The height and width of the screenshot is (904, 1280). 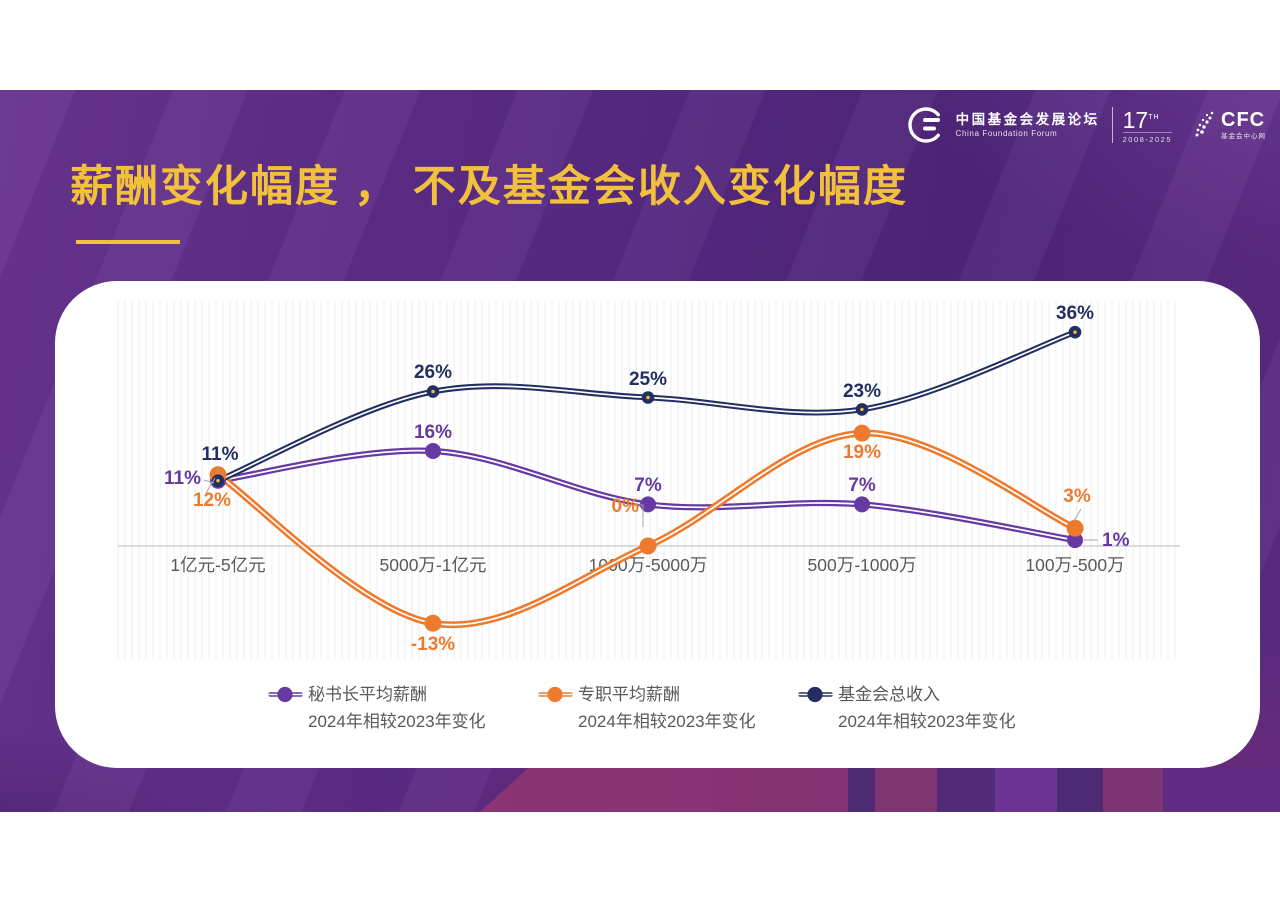 What do you see at coordinates (862, 391) in the screenshot?
I see `svg-text: 23%` at bounding box center [862, 391].